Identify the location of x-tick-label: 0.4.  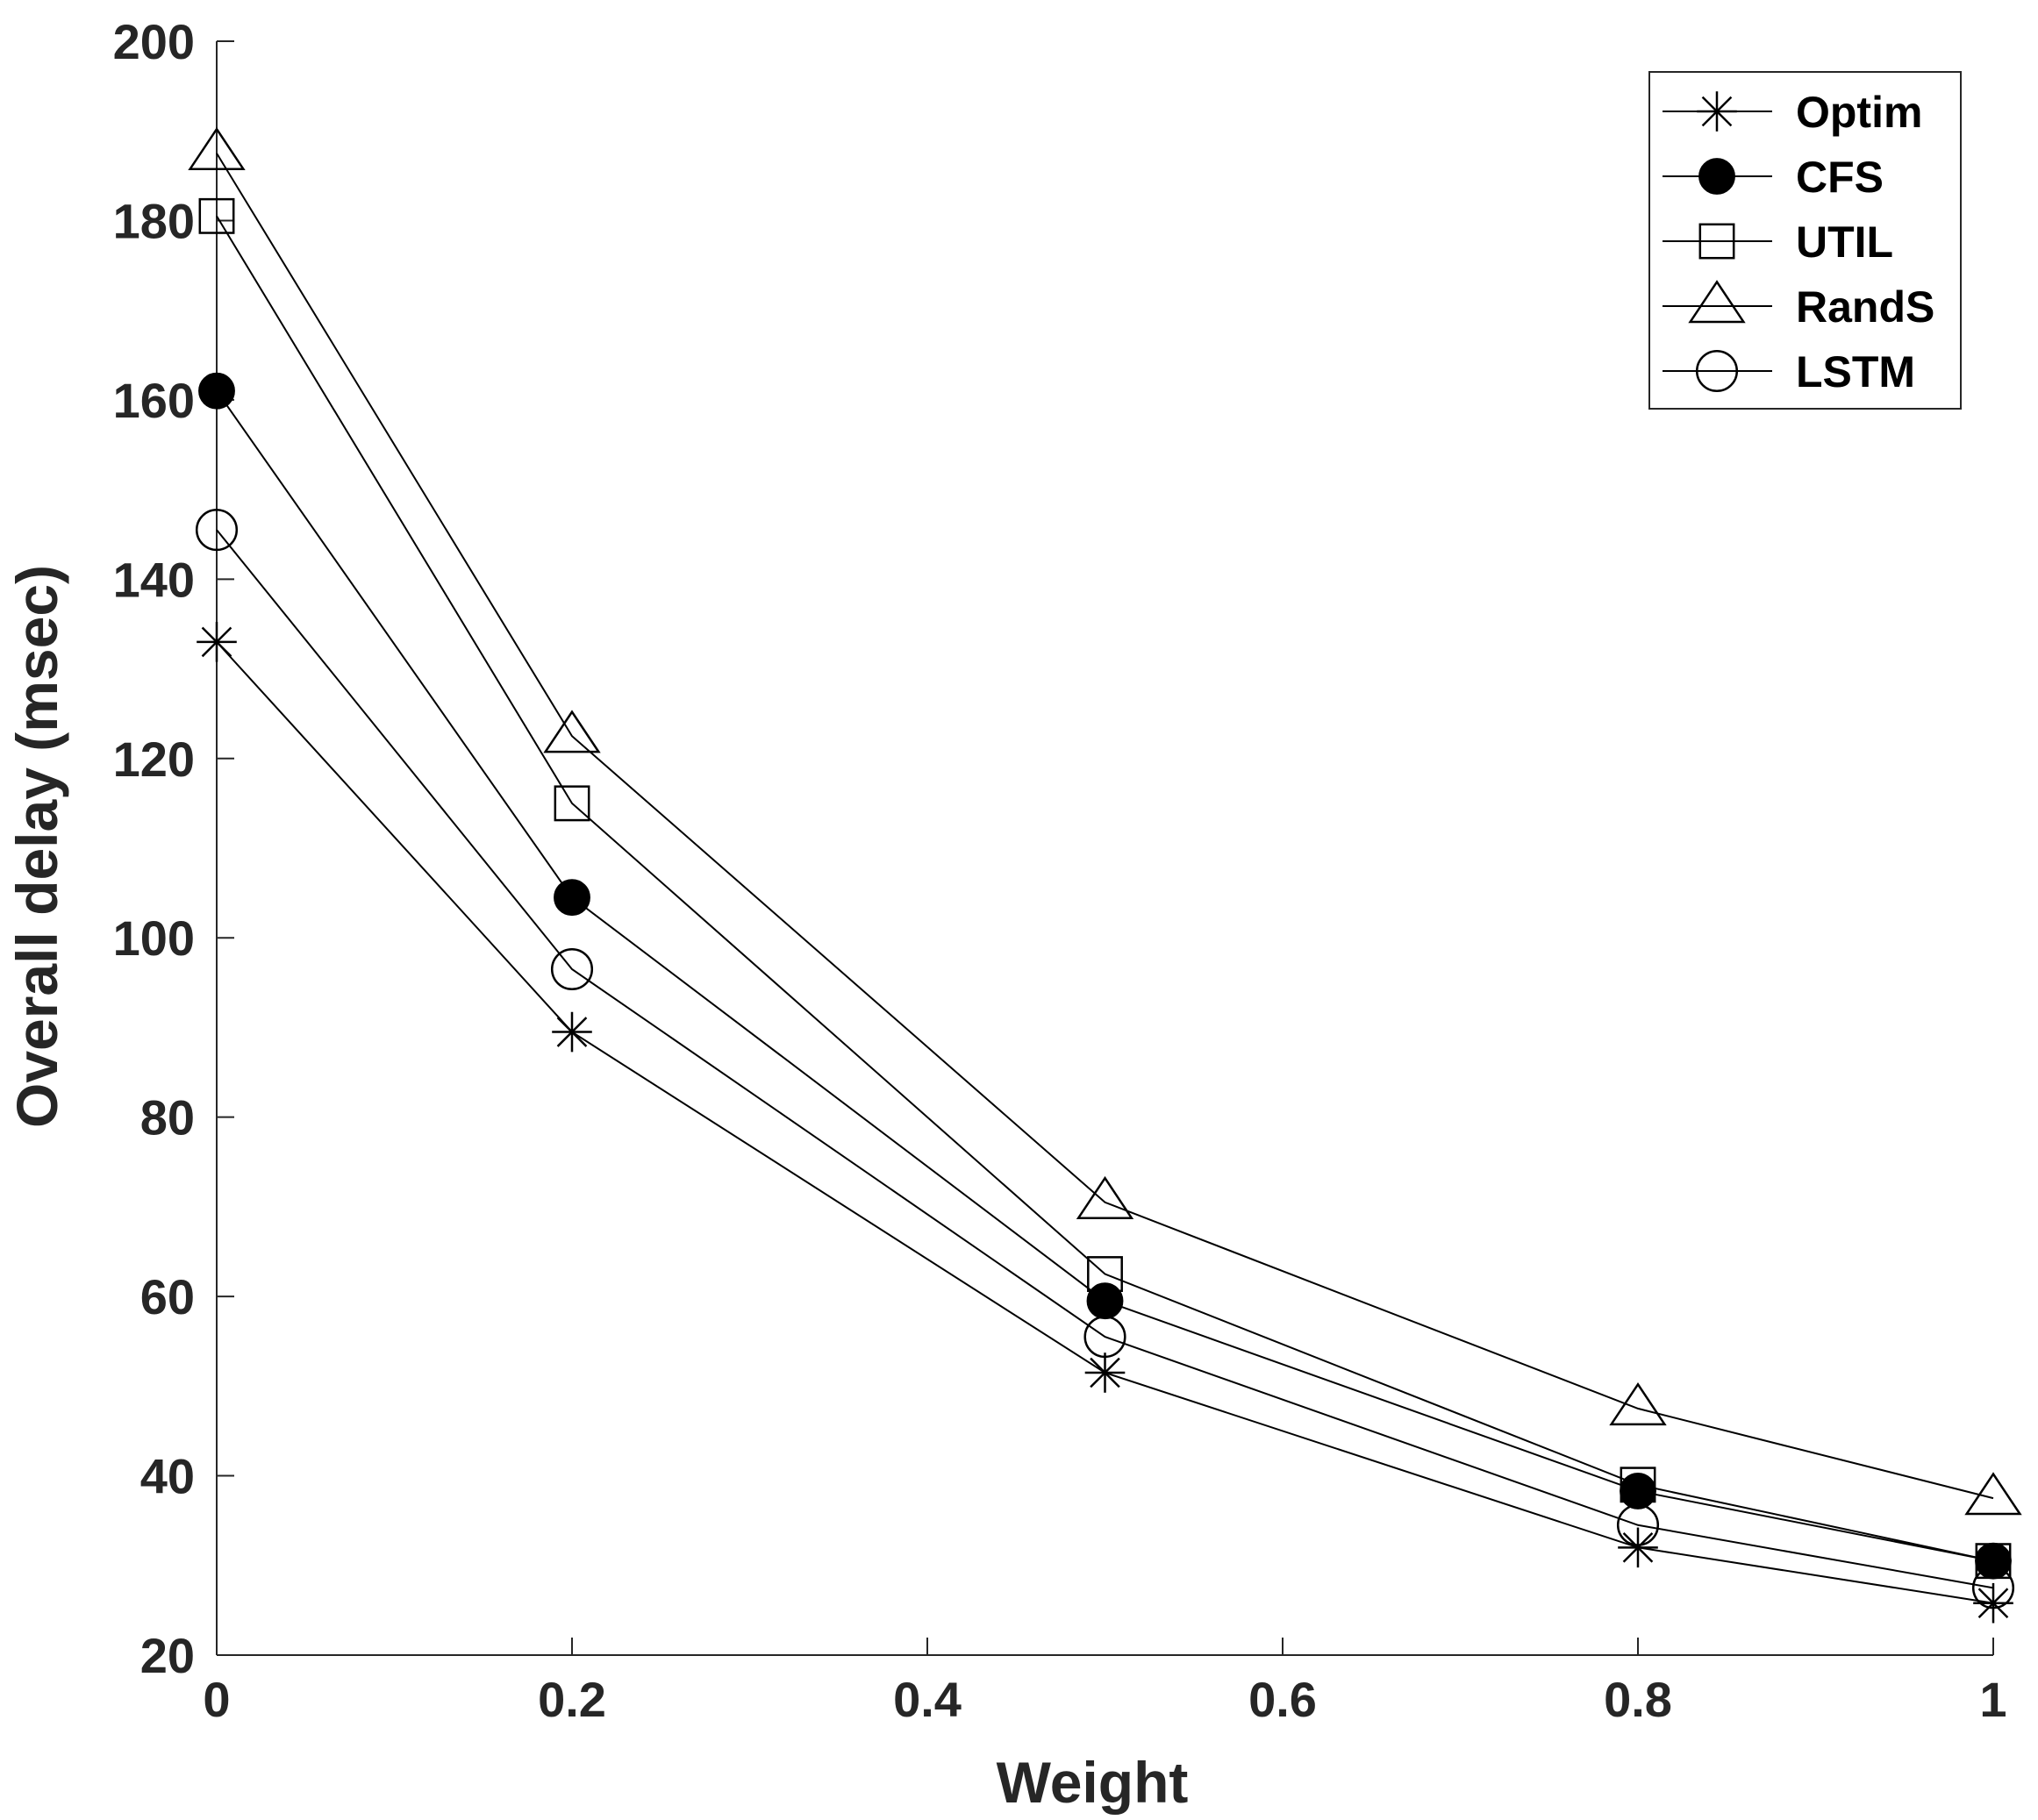
(927, 1699).